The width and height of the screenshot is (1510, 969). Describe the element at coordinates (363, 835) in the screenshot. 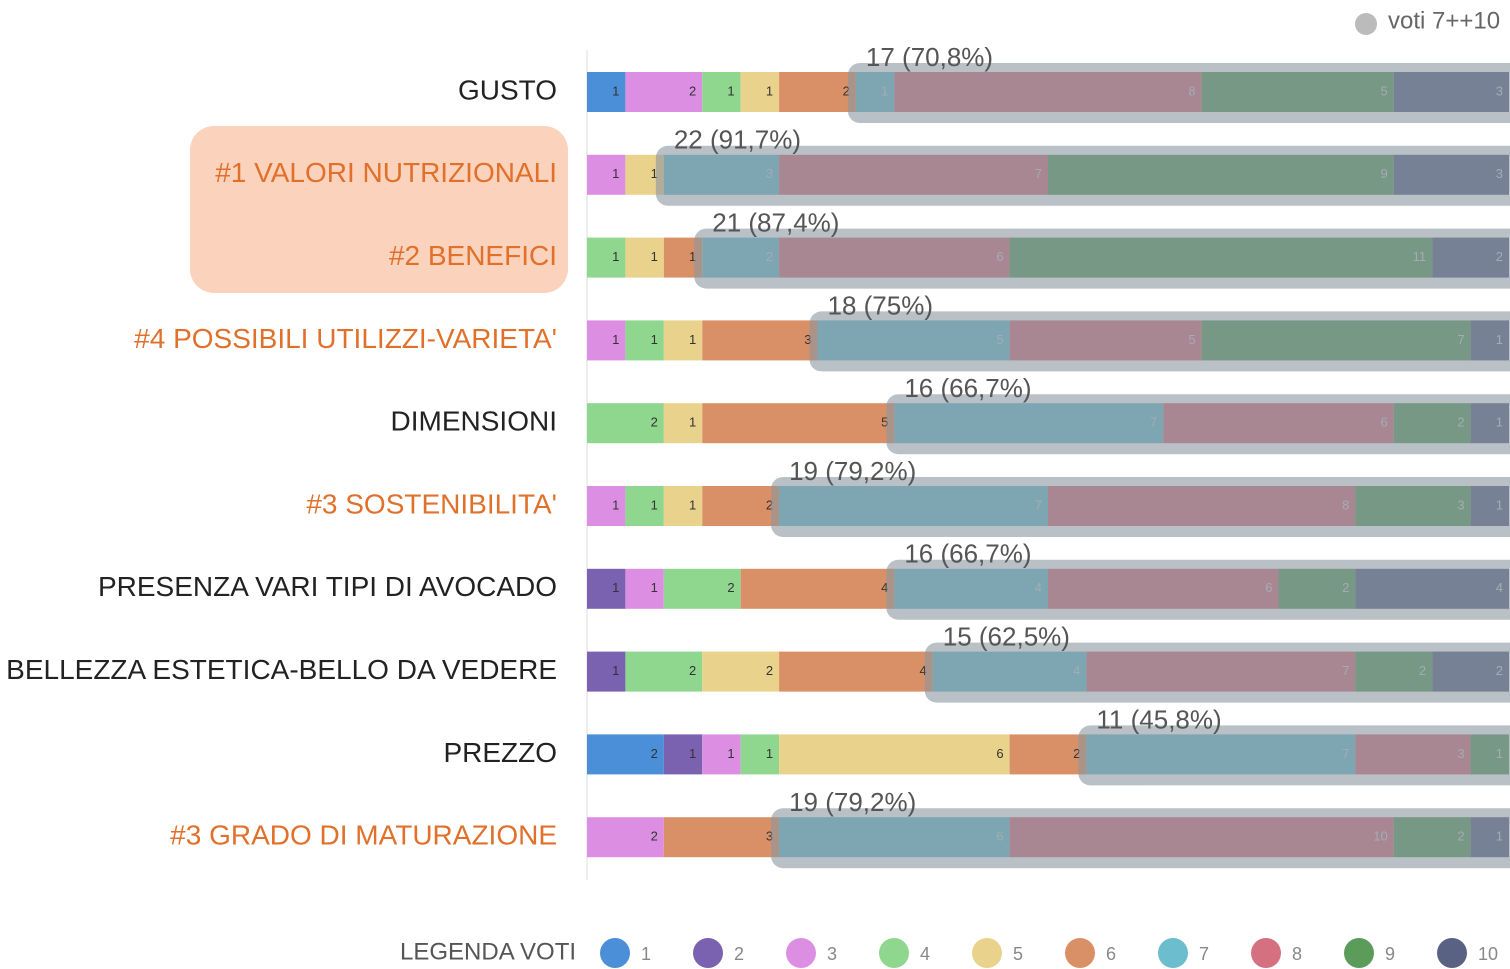

I see `category-label: #3 GRADO DI MATURAZIONE` at that location.